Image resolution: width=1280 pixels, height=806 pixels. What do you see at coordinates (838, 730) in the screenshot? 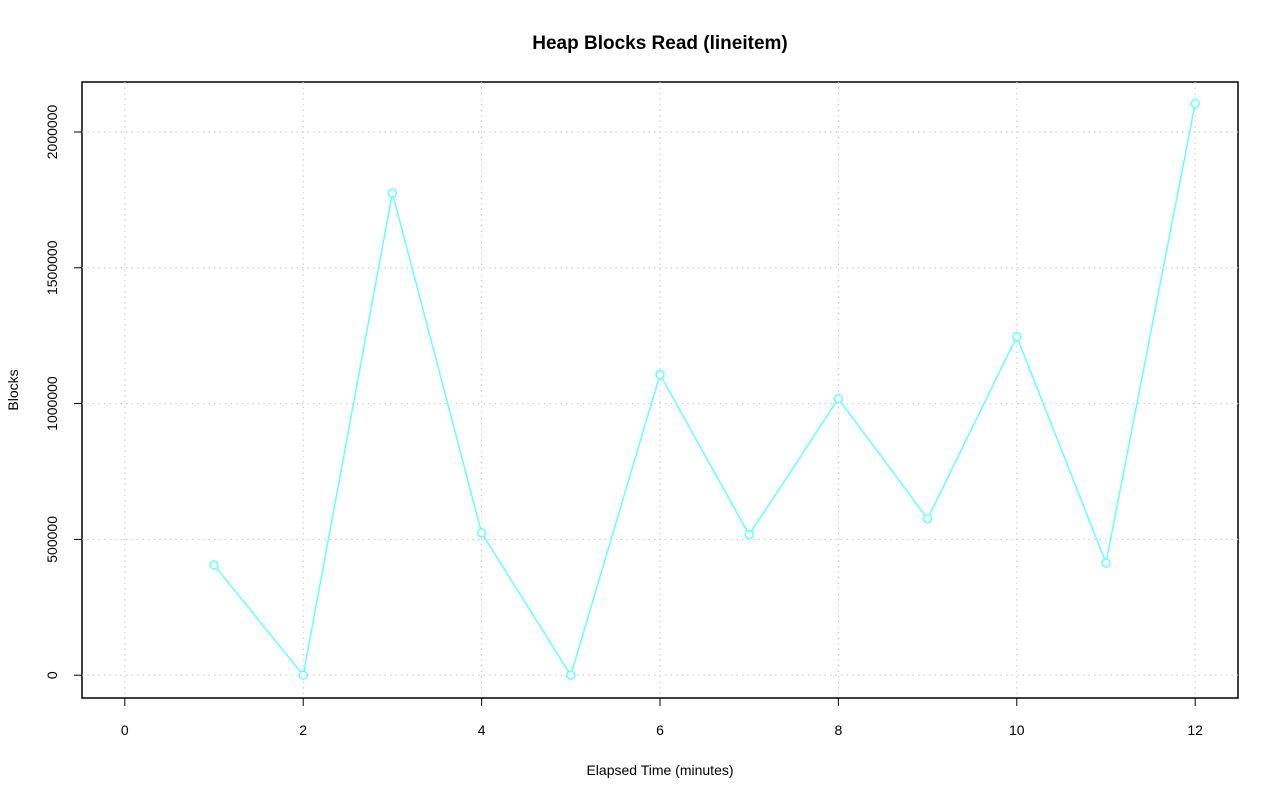
I see `x-tick-label: 8` at bounding box center [838, 730].